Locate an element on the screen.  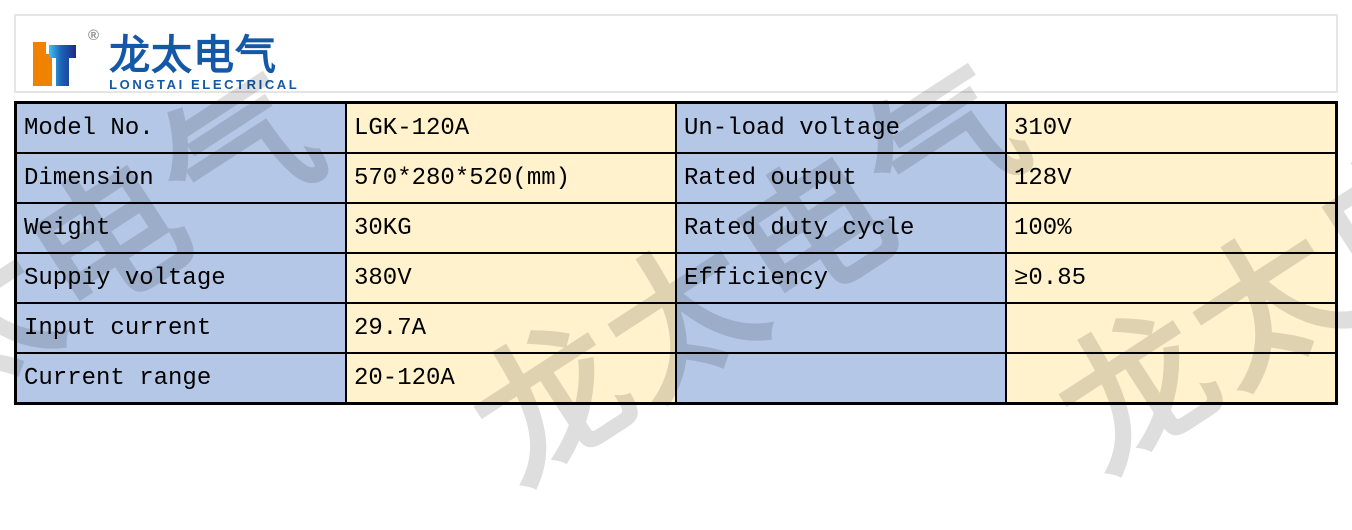
spec-label-current-range: Current range is located at coordinates (180, 378).